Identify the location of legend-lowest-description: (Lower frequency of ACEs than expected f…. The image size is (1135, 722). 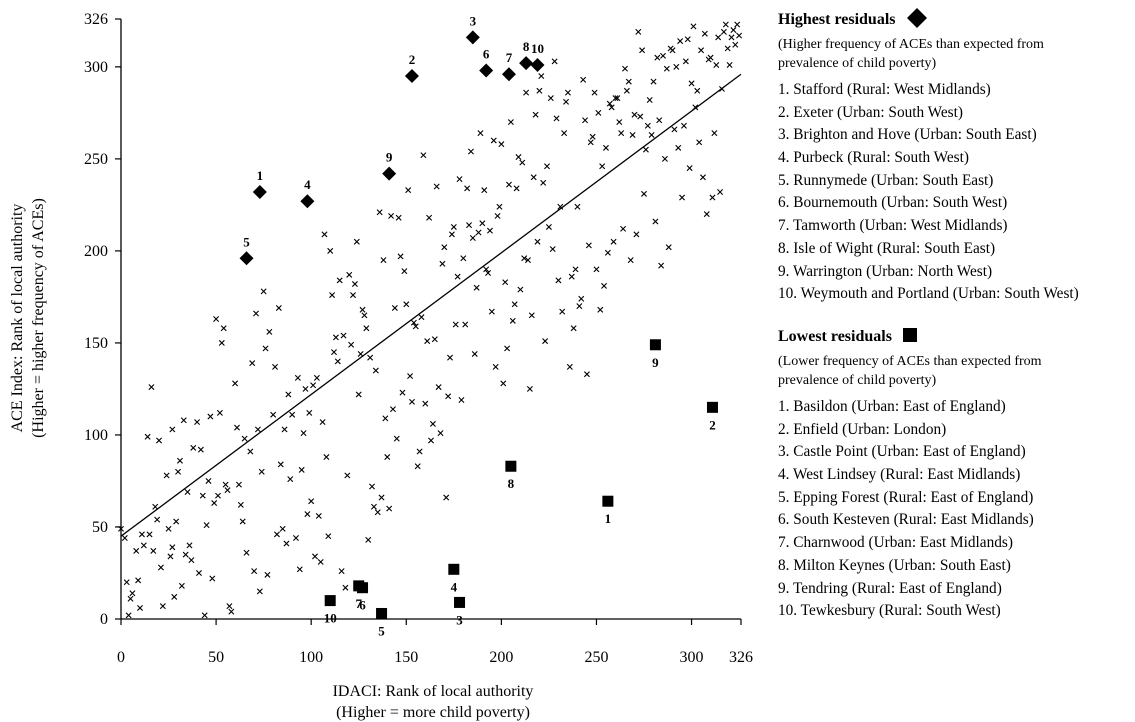
(910, 371).